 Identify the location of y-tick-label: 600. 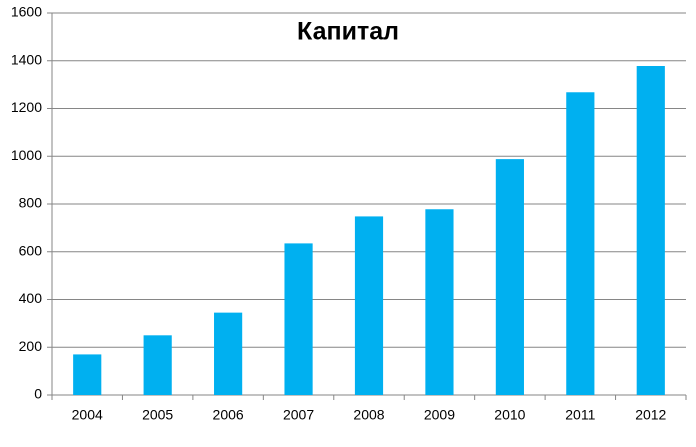
(31, 250).